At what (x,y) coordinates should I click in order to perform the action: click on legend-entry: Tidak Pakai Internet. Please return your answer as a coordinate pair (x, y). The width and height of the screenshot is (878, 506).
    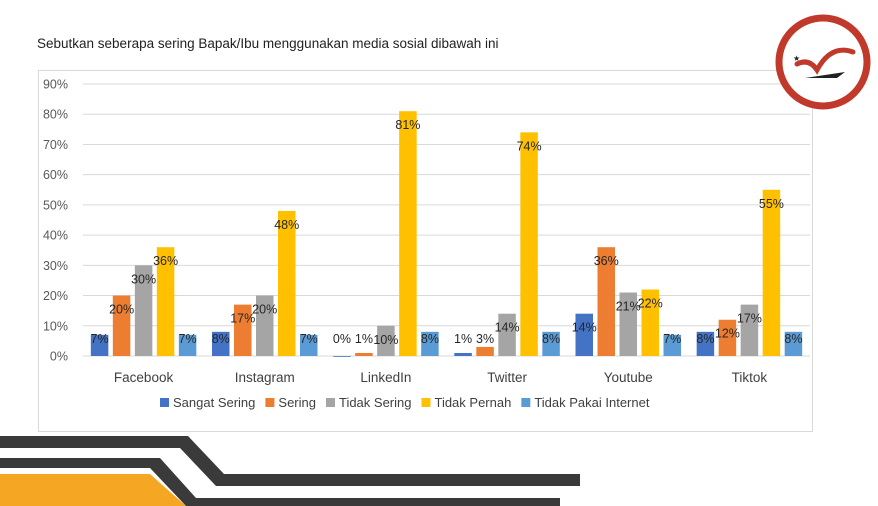
    Looking at the image, I should click on (592, 402).